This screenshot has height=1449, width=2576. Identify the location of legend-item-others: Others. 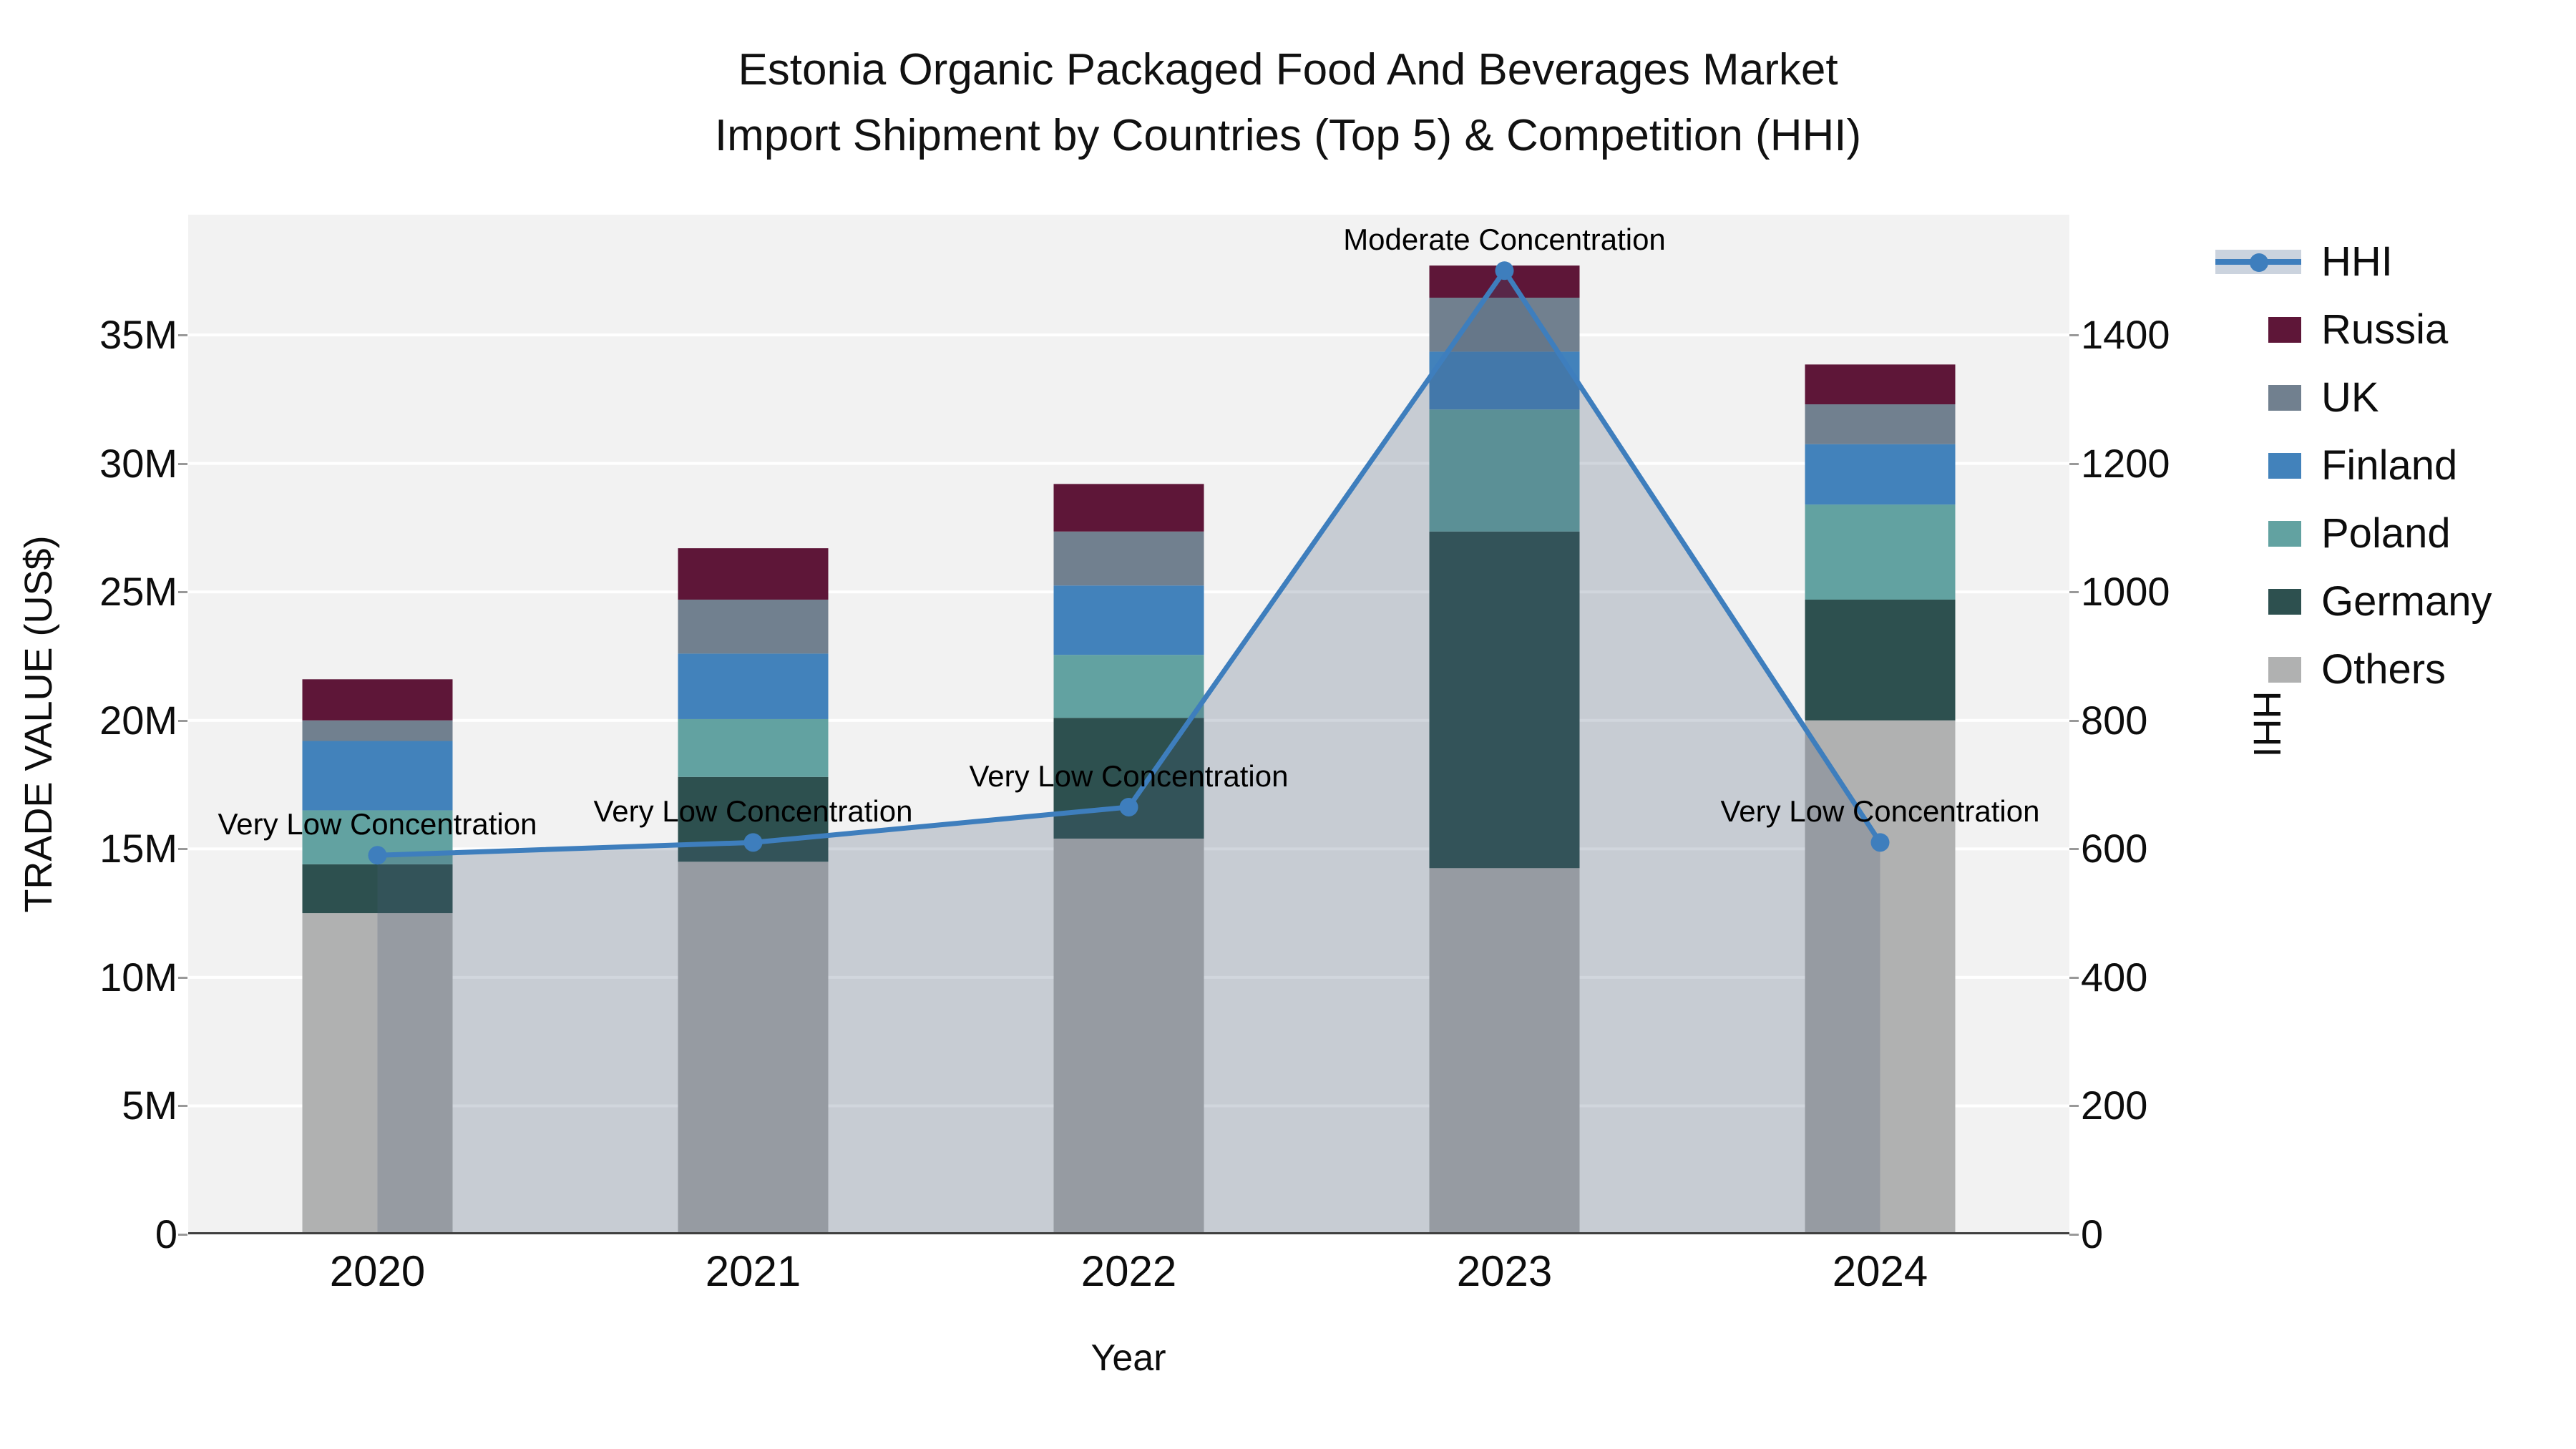
(2380, 669).